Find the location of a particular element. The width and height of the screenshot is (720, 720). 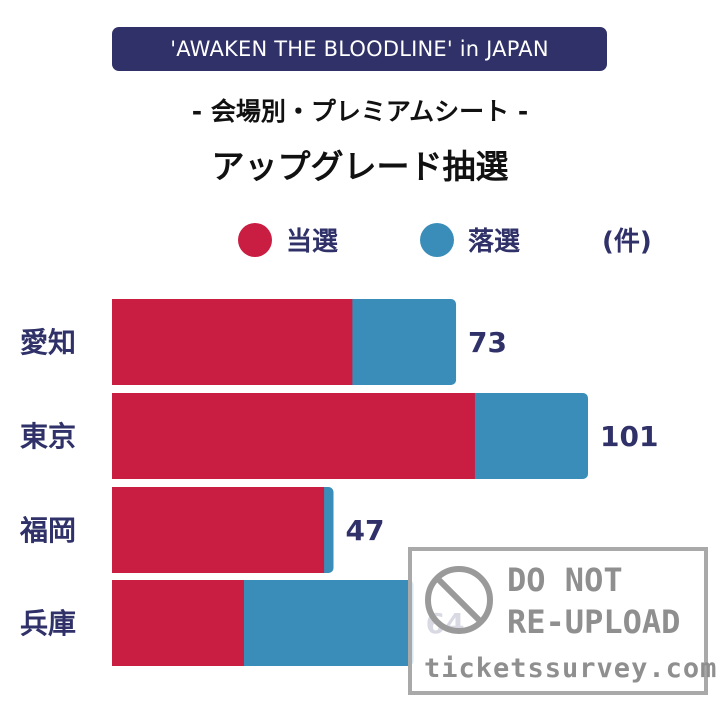

total-label: 47 is located at coordinates (365, 530).